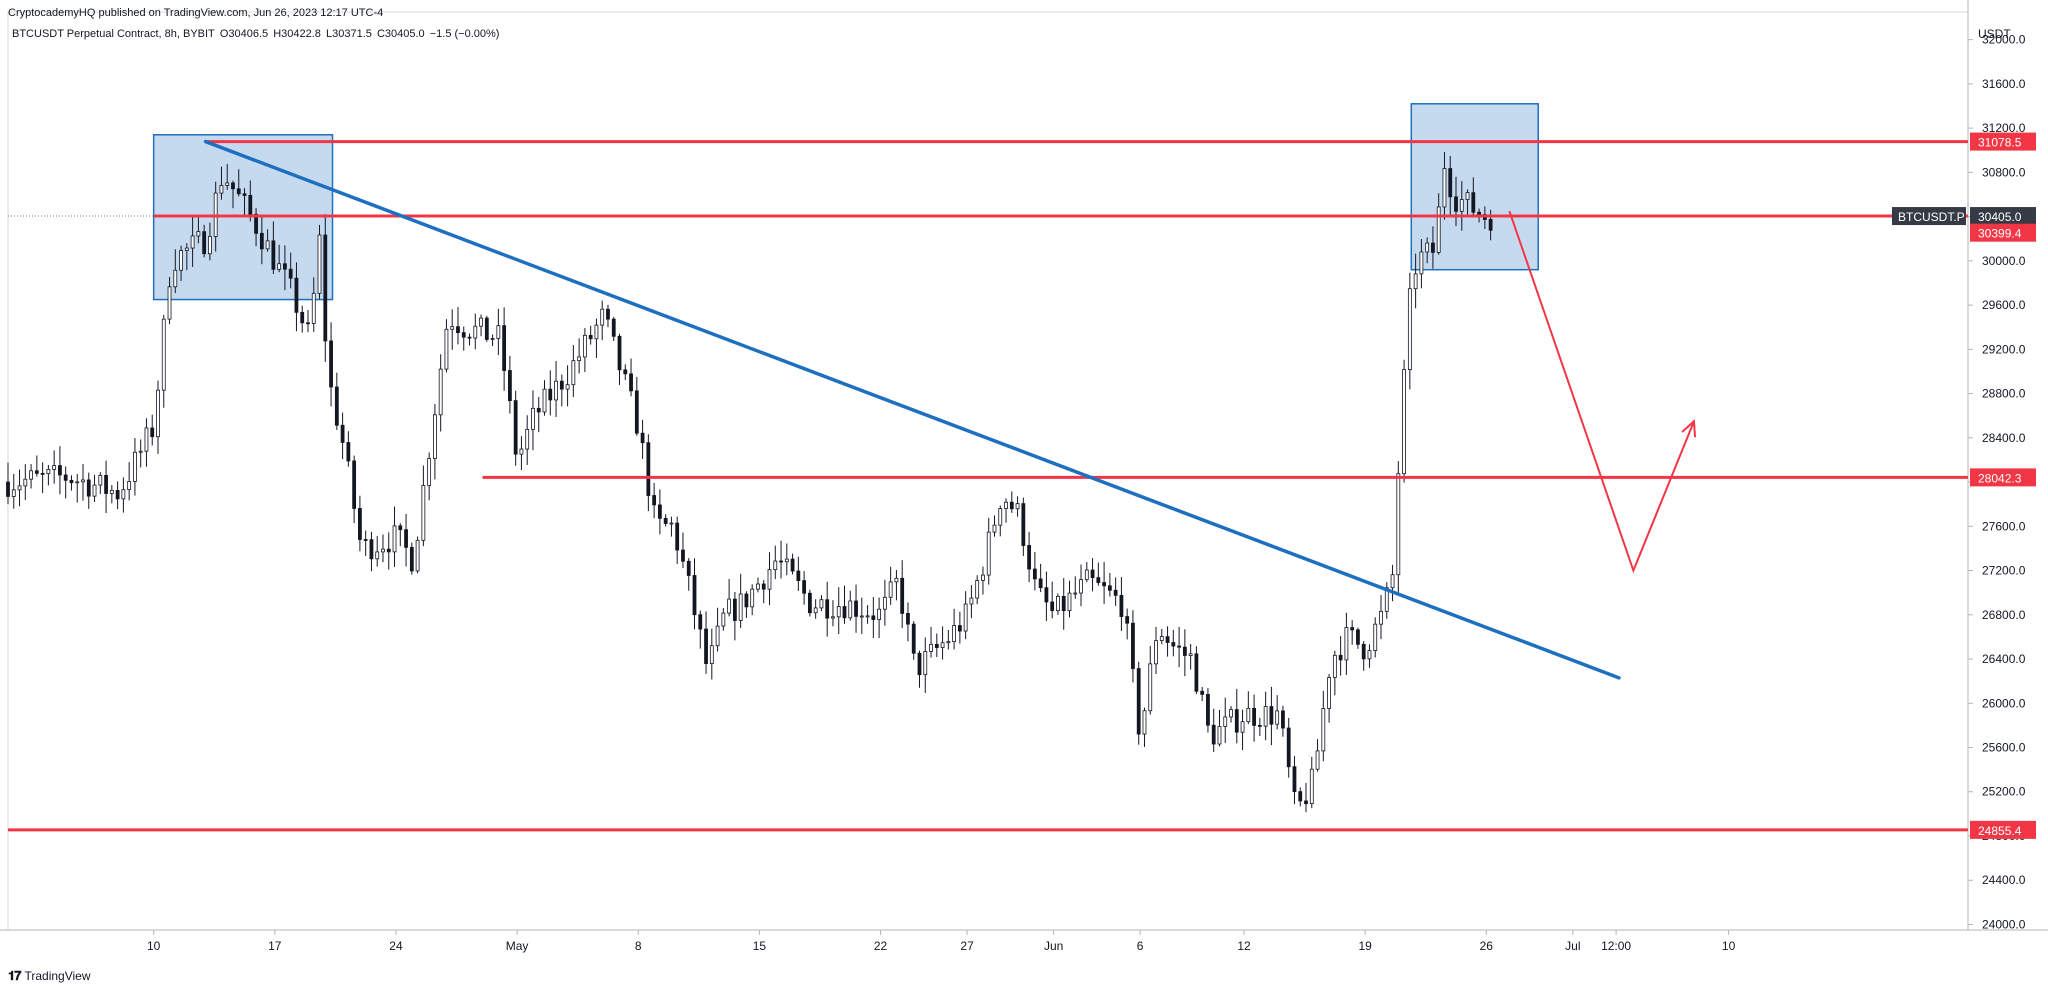 The image size is (2048, 990). What do you see at coordinates (113, 34) in the screenshot?
I see `legend-symbol: BTCUSDT Perpetual Contract, 8h, BYBIT` at bounding box center [113, 34].